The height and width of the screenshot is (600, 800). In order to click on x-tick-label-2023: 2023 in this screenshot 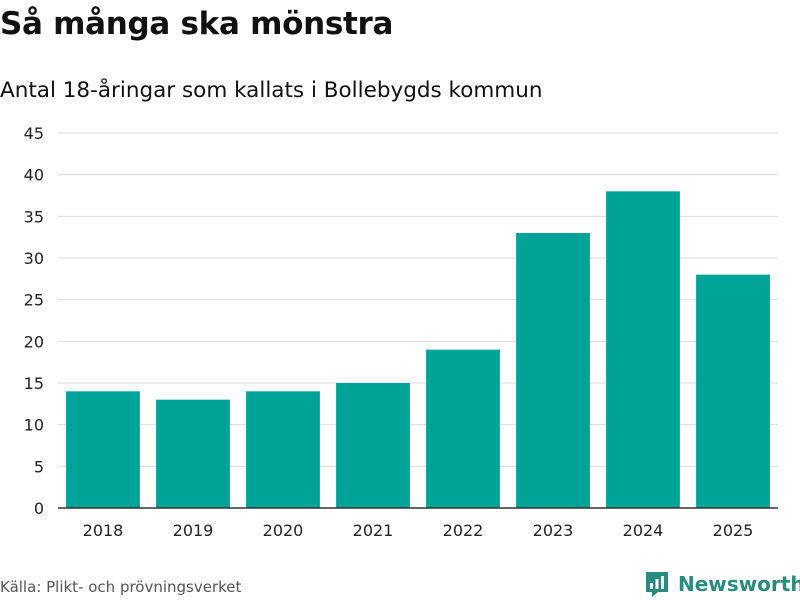, I will do `click(553, 530)`.